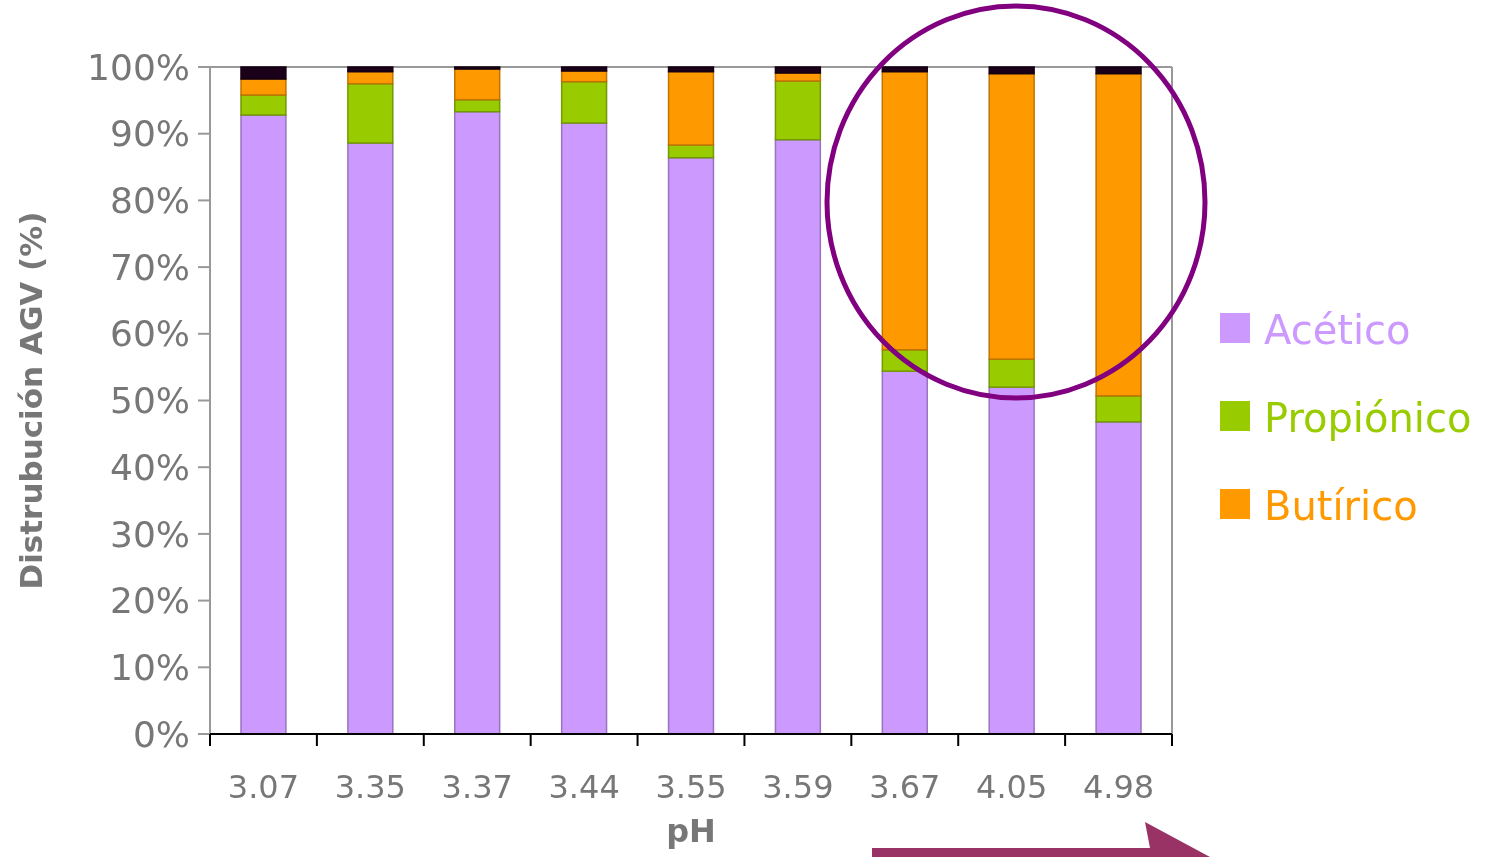  Describe the element at coordinates (1341, 506) in the screenshot. I see `legend-label: Butírico` at that location.